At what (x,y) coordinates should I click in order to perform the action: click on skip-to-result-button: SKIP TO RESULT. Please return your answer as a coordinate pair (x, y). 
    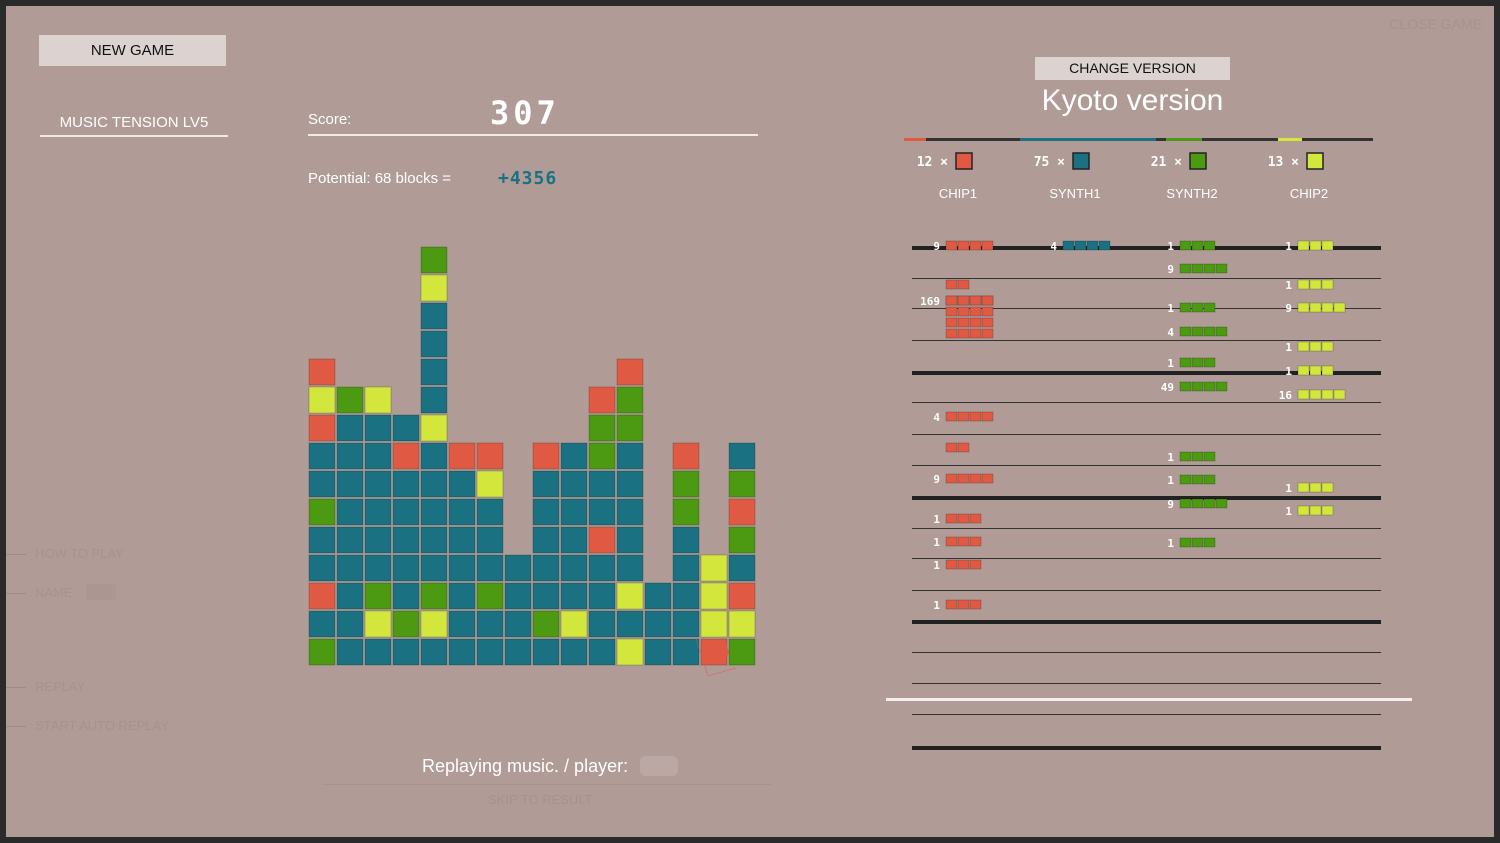
    Looking at the image, I should click on (540, 799).